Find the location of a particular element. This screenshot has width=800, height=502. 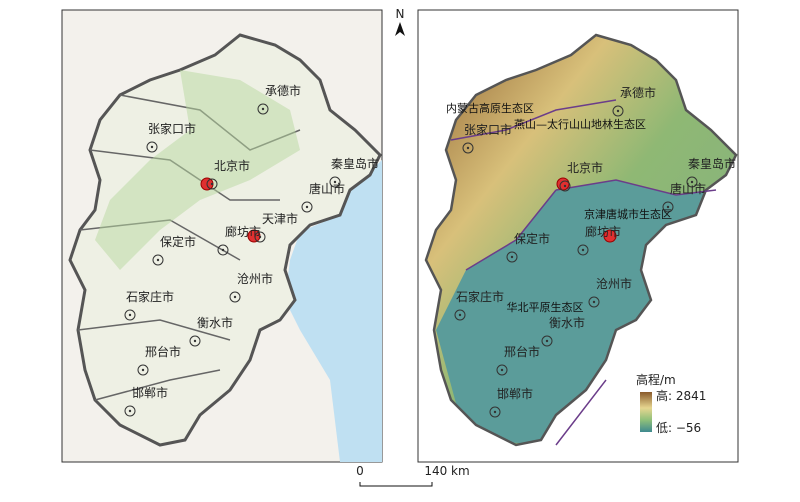

legend-high: 高: 2841 is located at coordinates (681, 395).